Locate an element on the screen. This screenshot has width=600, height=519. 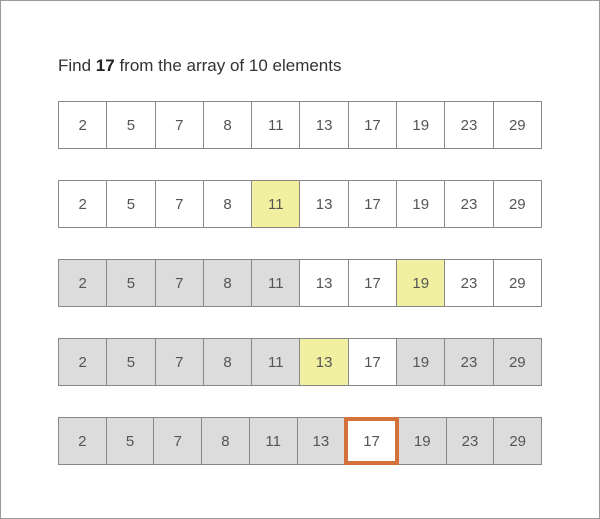
title-prefix: Find is located at coordinates (77, 65).